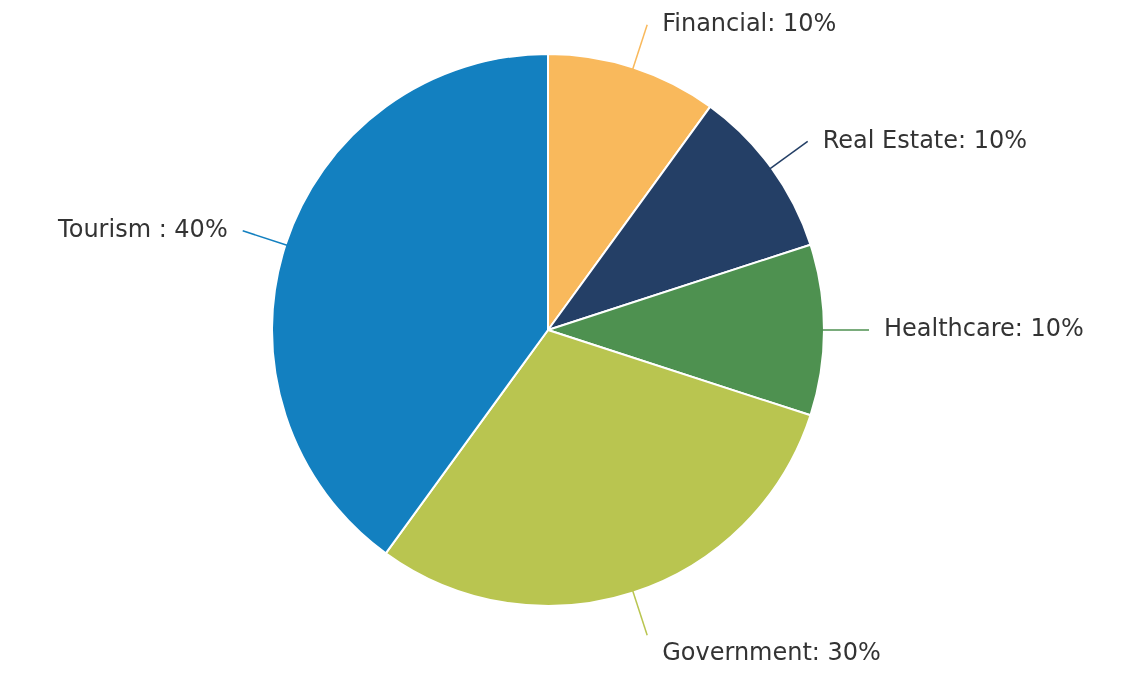 The width and height of the screenshot is (1129, 673). Describe the element at coordinates (771, 651) in the screenshot. I see `slice-label: Government: 30%` at that location.